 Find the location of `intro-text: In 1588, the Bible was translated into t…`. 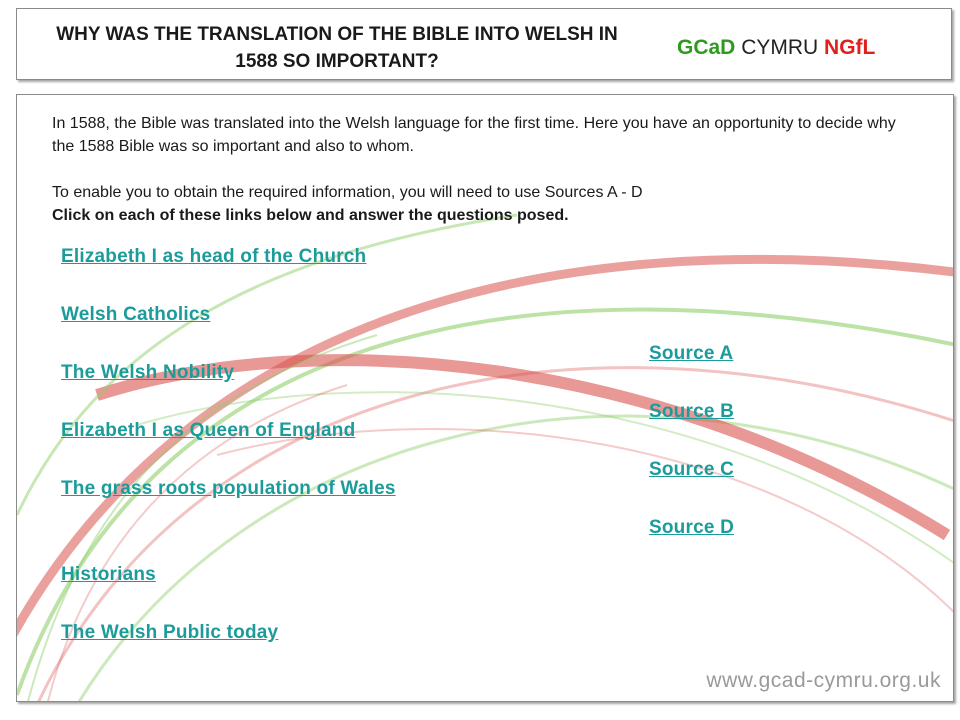

intro-text: In 1588, the Bible was translated into t… is located at coordinates (487, 169).